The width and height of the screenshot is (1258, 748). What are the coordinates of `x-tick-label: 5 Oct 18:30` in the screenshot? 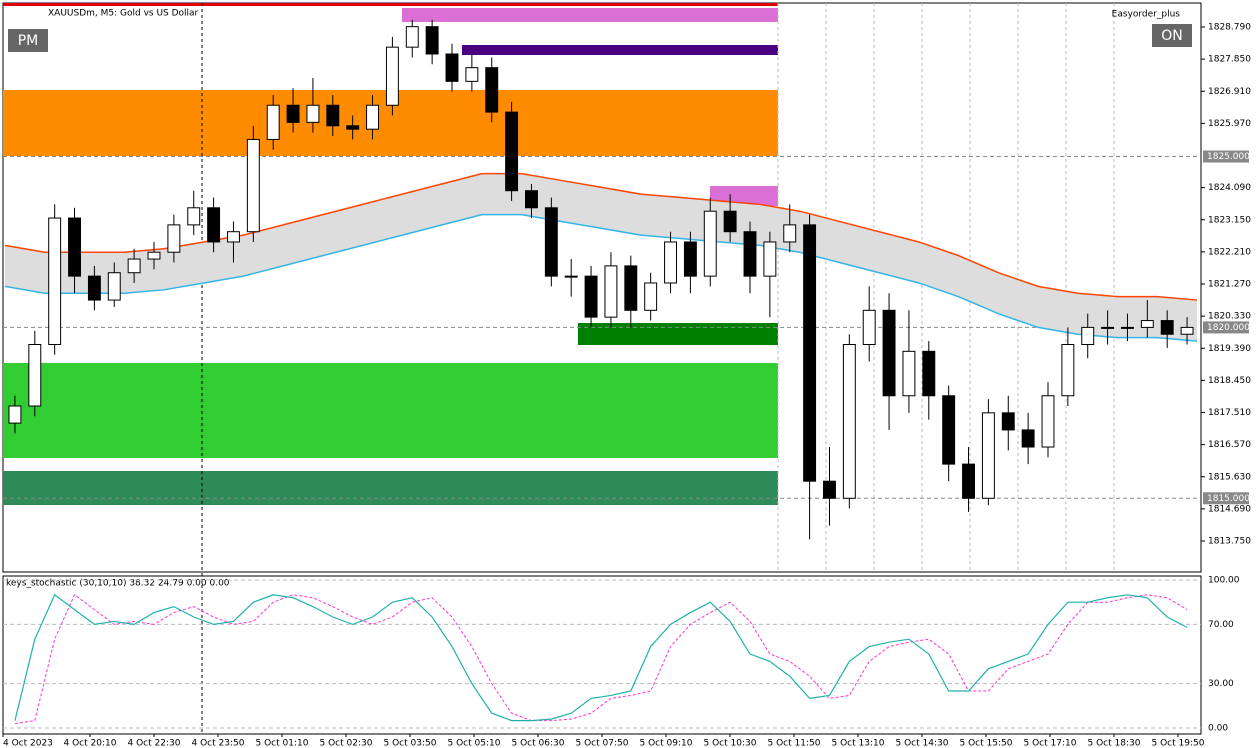 It's located at (1114, 743).